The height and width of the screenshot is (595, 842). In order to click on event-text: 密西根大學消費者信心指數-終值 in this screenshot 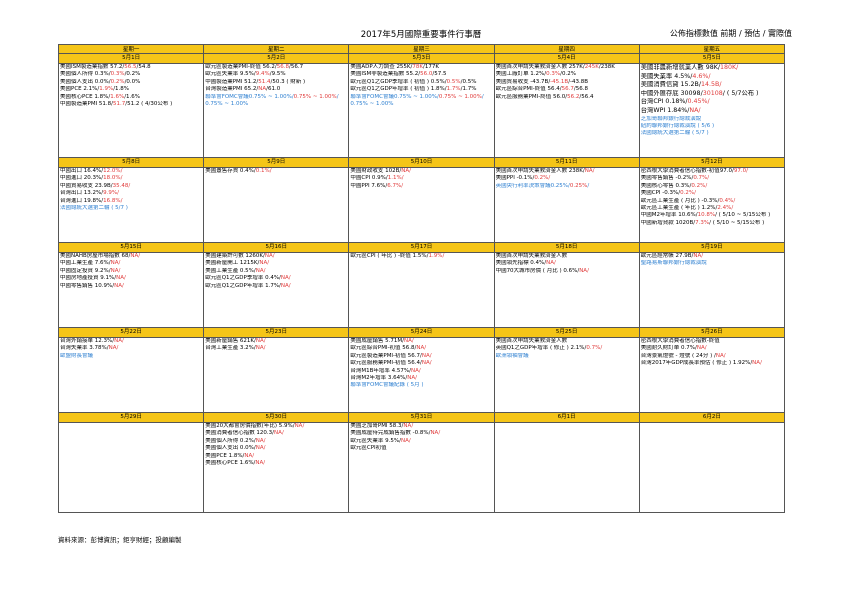, I will do `click(680, 341)`.